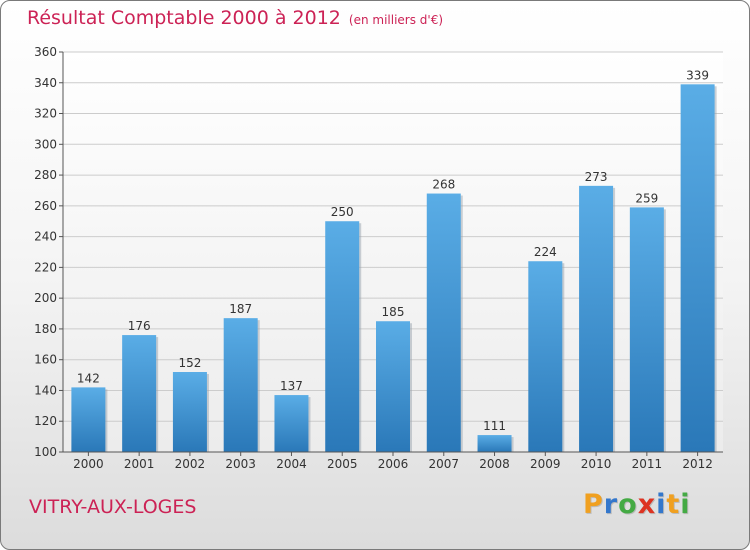 The width and height of the screenshot is (750, 550). What do you see at coordinates (545, 252) in the screenshot?
I see `bar-value-label: 224` at bounding box center [545, 252].